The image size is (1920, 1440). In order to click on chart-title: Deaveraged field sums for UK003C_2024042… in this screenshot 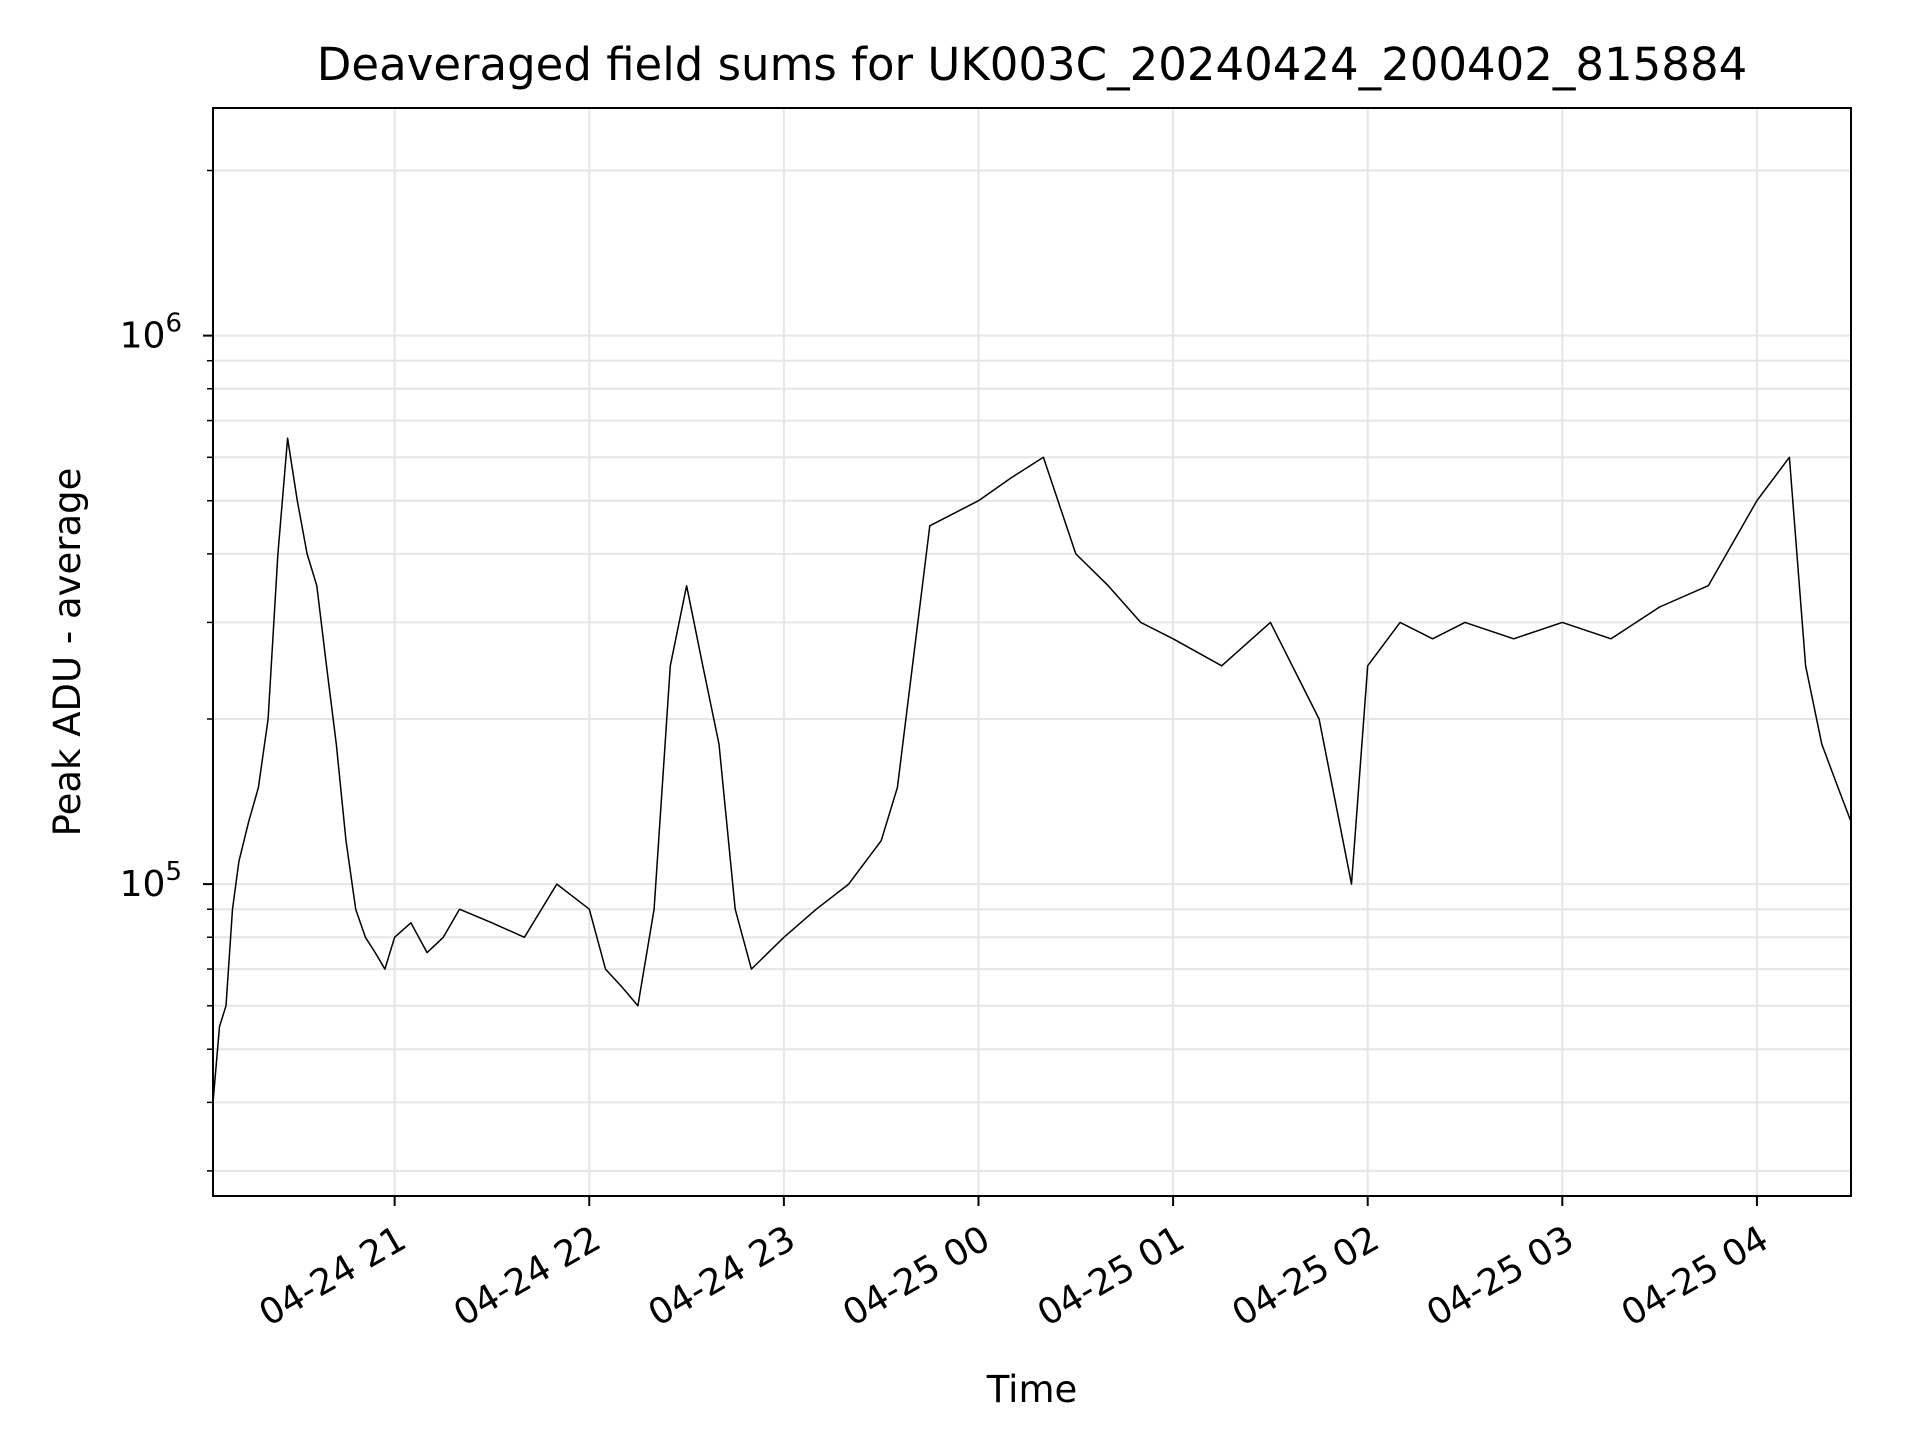, I will do `click(1032, 64)`.